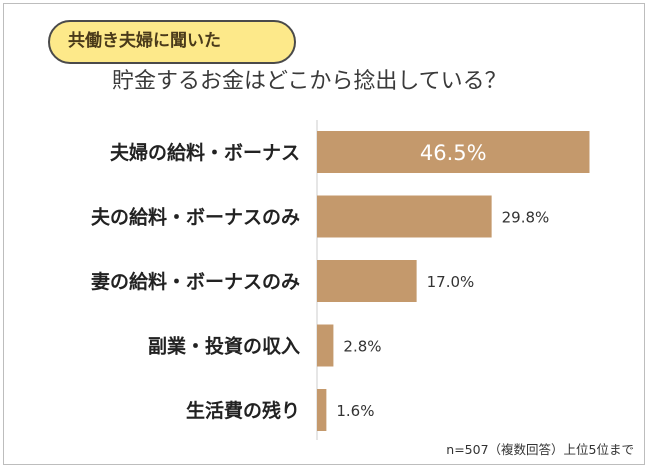 This screenshot has width=650, height=470. I want to click on sample-size-note: n=507（複数回答）上位5位まで, so click(540, 449).